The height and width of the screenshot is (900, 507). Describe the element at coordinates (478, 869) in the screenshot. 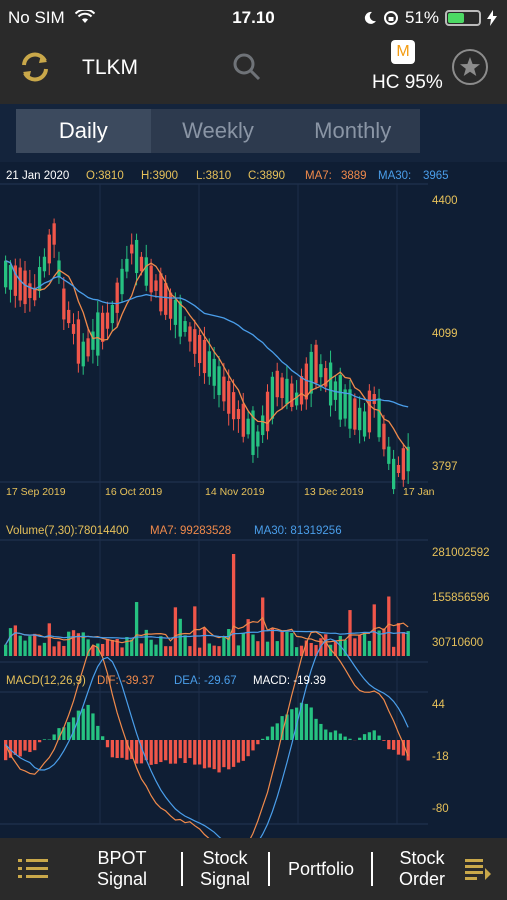

I see `order-list-icon` at that location.